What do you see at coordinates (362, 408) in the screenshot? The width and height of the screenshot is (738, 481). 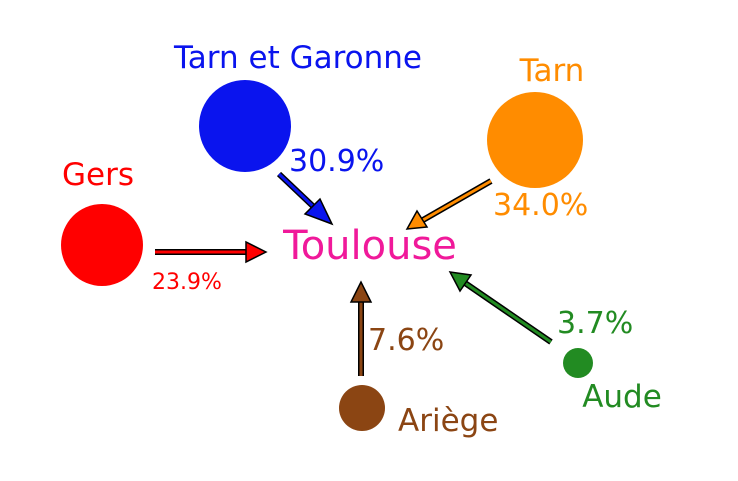 I see `node-circle-ariege` at bounding box center [362, 408].